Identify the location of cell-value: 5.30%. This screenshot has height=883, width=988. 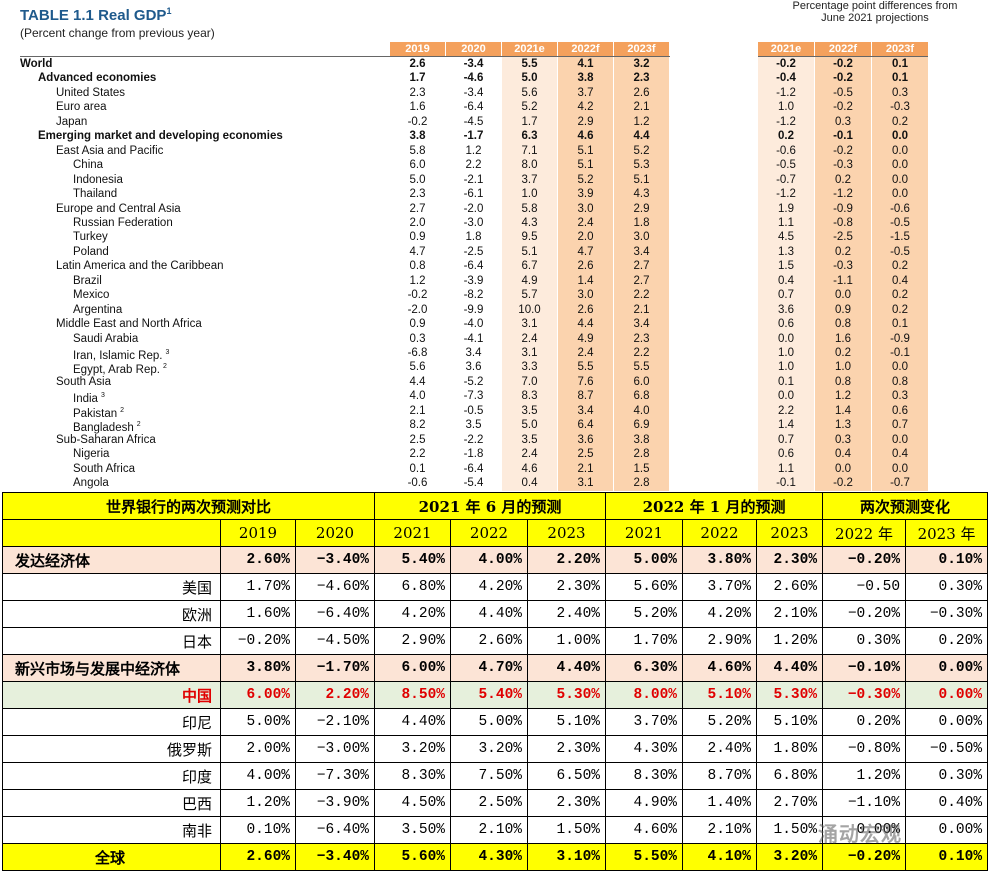
(790, 695).